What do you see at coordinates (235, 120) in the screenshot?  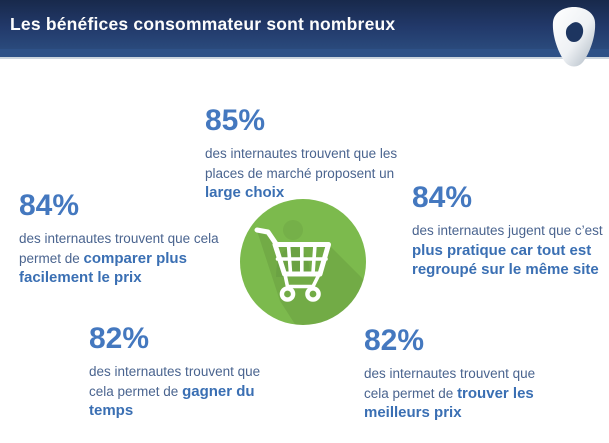 I see `stat-percent: 85%` at bounding box center [235, 120].